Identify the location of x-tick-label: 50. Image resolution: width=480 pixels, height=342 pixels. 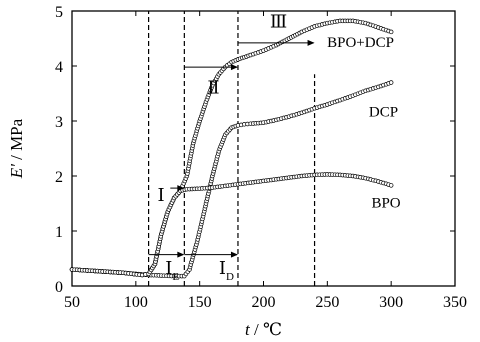
(72, 302).